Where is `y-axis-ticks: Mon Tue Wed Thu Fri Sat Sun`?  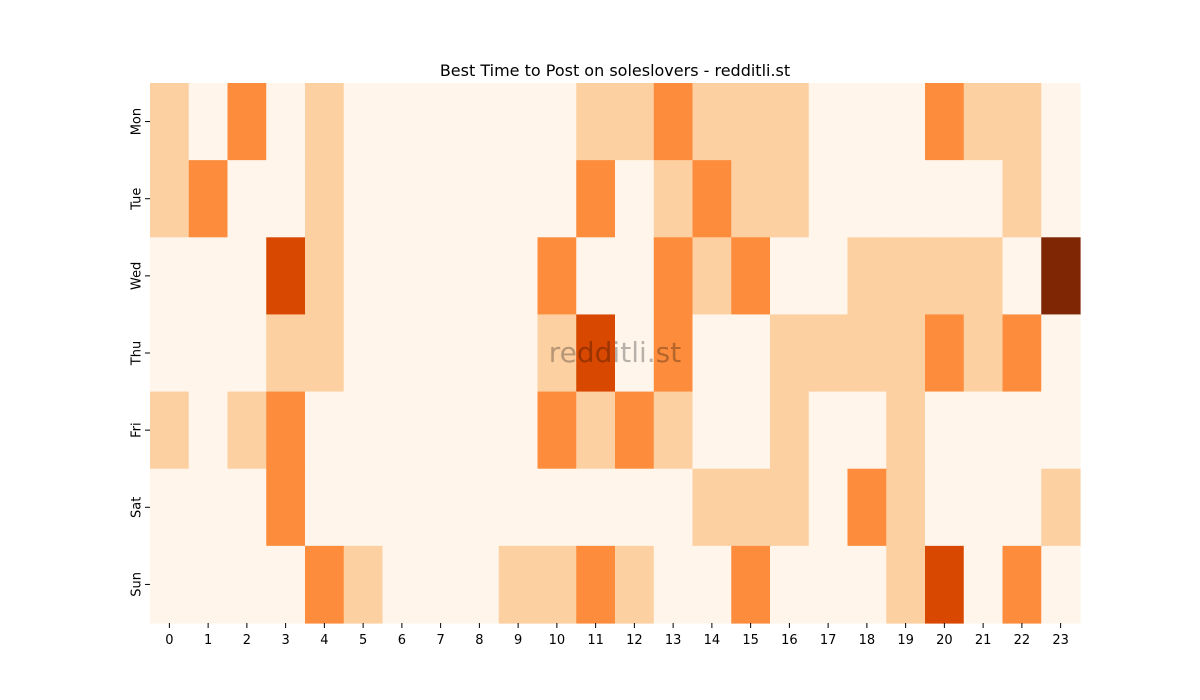
y-axis-ticks: Mon Tue Wed Thu Fri Sat Sun is located at coordinates (140, 352).